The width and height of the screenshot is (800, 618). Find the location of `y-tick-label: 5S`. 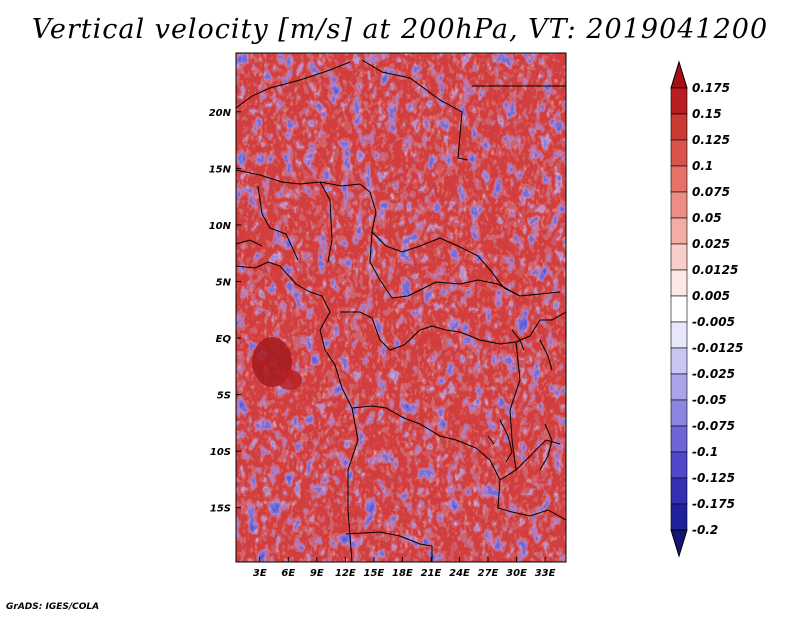

y-tick-label: 5S is located at coordinates (224, 396).